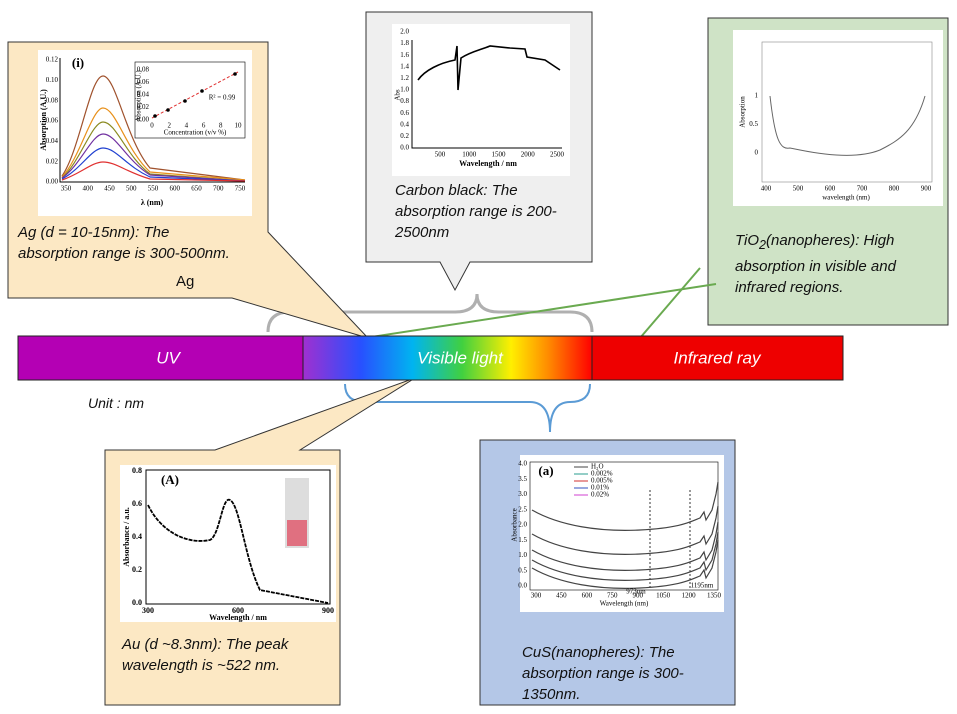 This screenshot has width=957, height=714. I want to click on y-tick-label: 1.6, so click(404, 55).